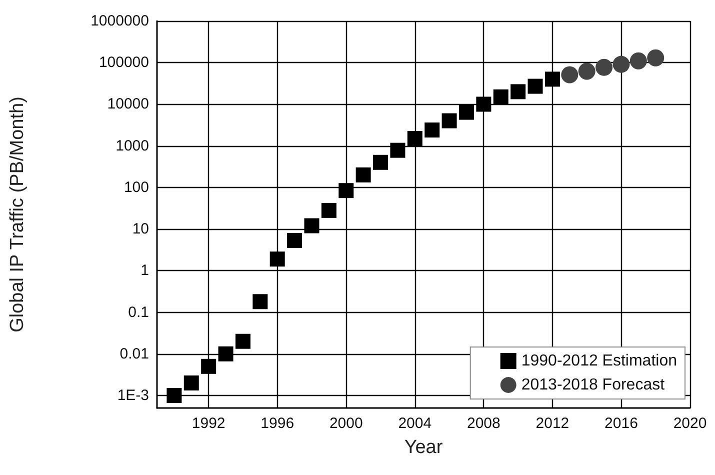  I want to click on y-tick-label: 1000, so click(132, 145).